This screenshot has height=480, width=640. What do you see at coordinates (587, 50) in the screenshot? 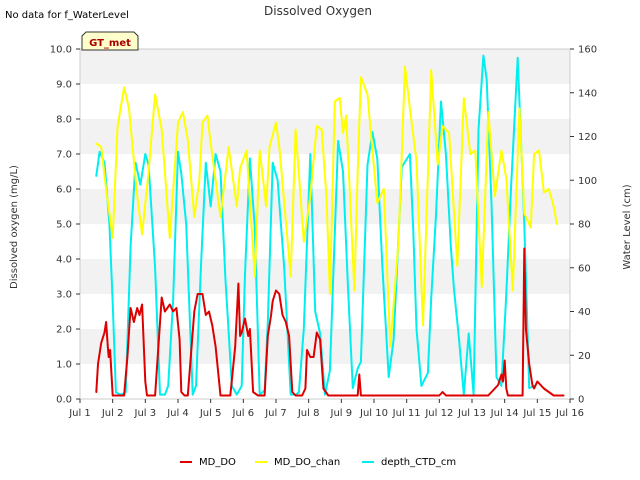
I see `y-right-tick-label: 160` at bounding box center [587, 50].